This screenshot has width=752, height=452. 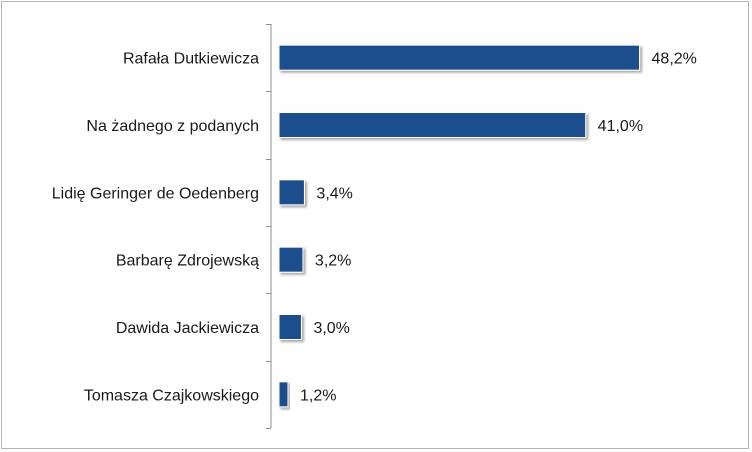 I want to click on data-label: 41,0%, so click(x=620, y=126).